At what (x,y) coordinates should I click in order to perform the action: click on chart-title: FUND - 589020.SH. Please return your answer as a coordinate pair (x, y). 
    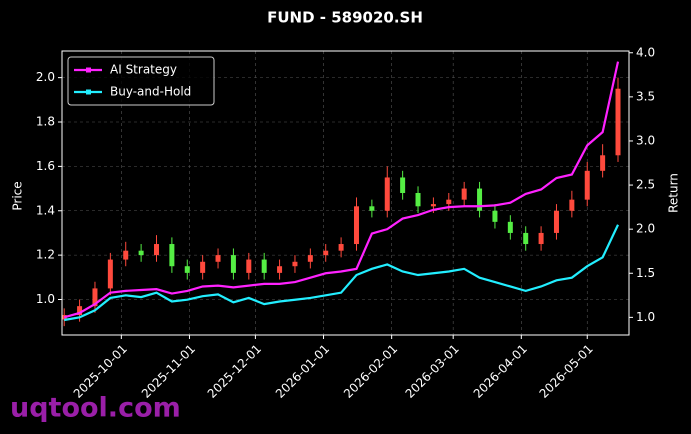
    Looking at the image, I should click on (345, 18).